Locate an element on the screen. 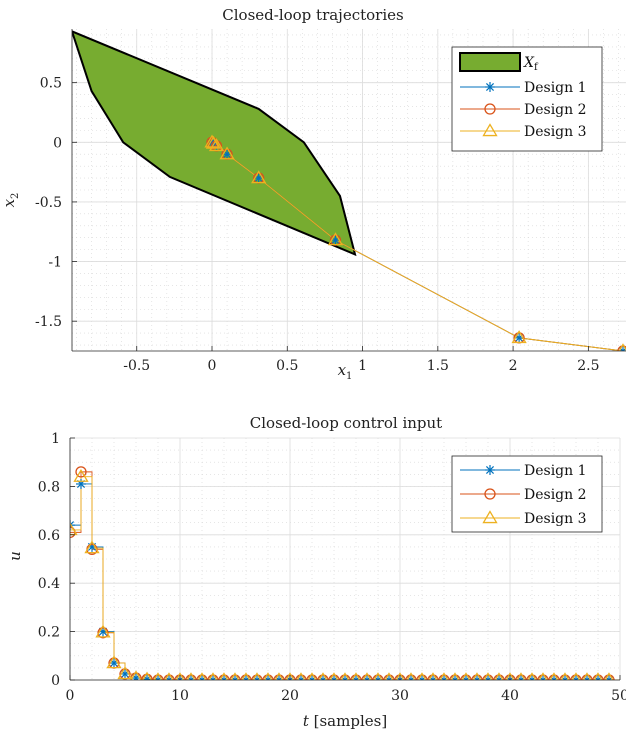 The width and height of the screenshot is (626, 738). x-tick-label: 20 is located at coordinates (290, 696).